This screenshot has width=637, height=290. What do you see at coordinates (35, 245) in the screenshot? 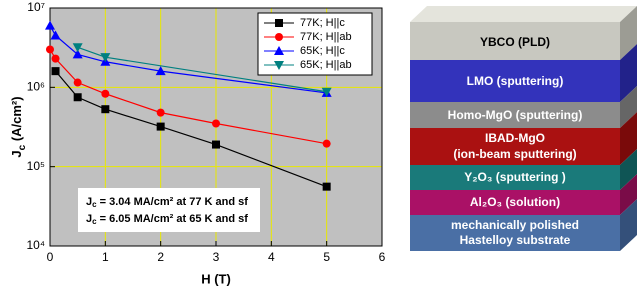
I see `y-tick-label: 10⁴` at bounding box center [35, 245].